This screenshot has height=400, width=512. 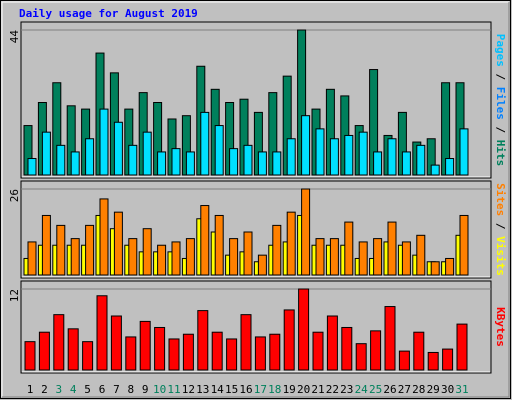 What do you see at coordinates (116, 389) in the screenshot?
I see `x-tick-label: 7` at bounding box center [116, 389].